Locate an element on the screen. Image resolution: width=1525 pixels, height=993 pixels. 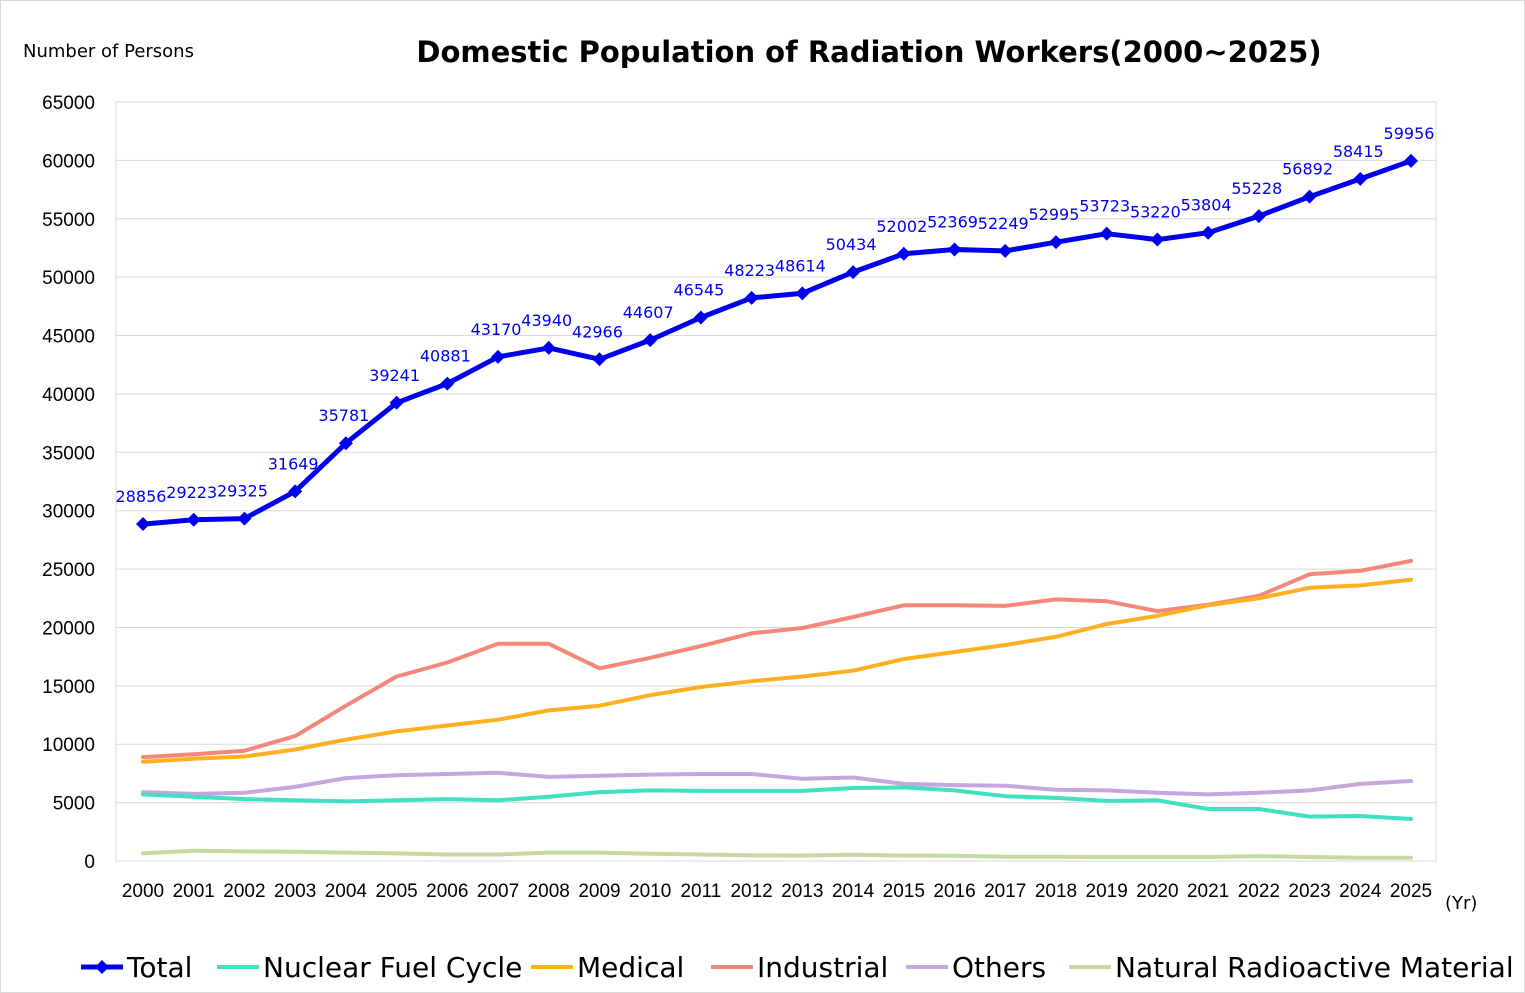
x-tick-label: 2001 is located at coordinates (194, 891).